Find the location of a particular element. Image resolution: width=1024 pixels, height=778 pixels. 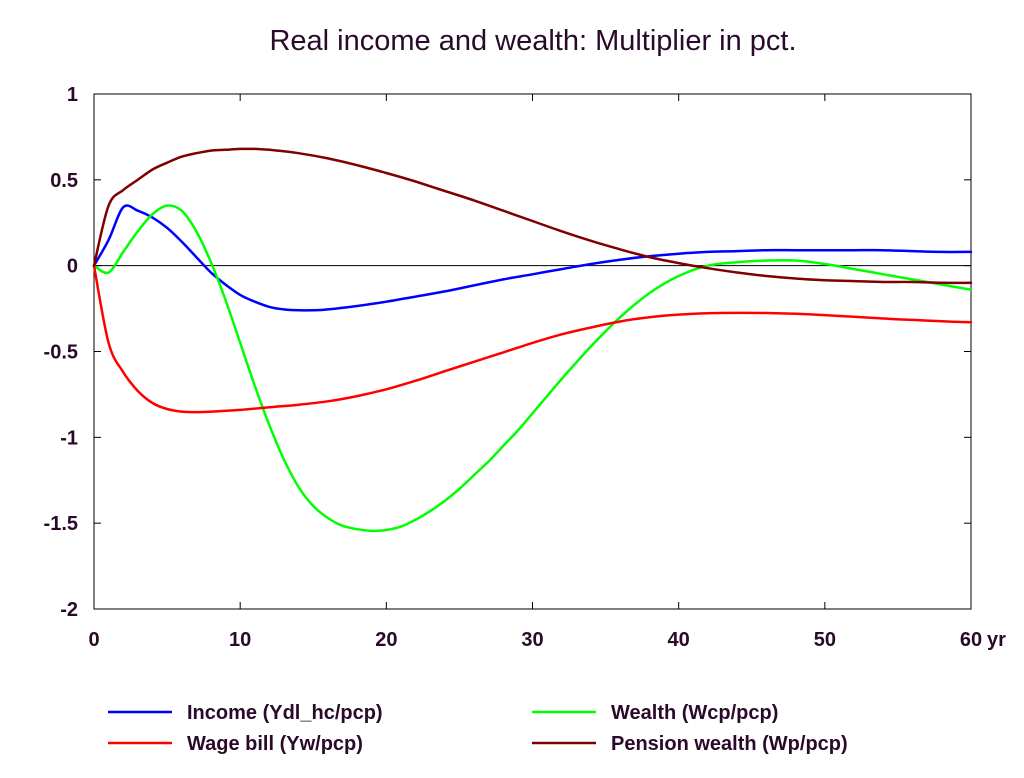

legend-label-1: Income (Ydl_hc/pcp) is located at coordinates (285, 713).